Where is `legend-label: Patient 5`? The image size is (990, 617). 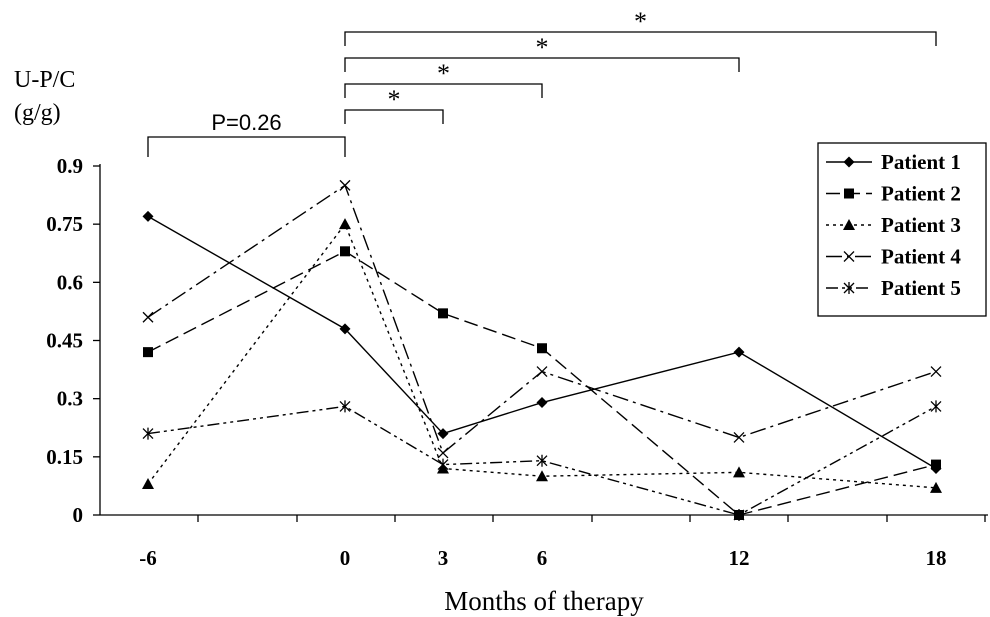
legend-label: Patient 5 is located at coordinates (921, 288).